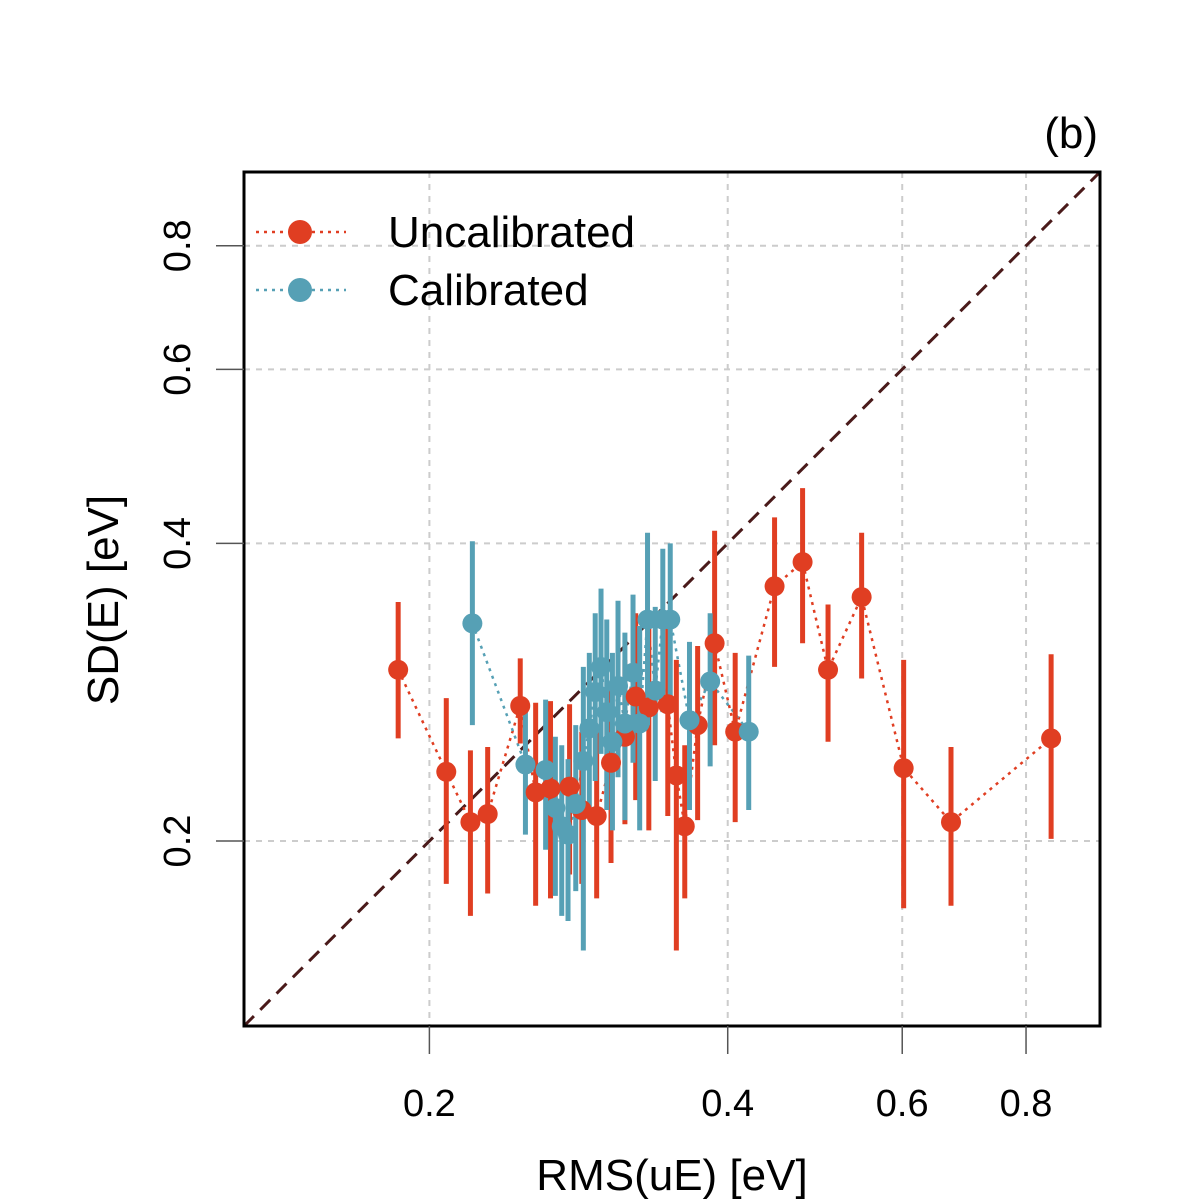 Image resolution: width=1200 pixels, height=1200 pixels. What do you see at coordinates (488, 290) in the screenshot?
I see `legend-calibrated-label: Calibrated` at bounding box center [488, 290].